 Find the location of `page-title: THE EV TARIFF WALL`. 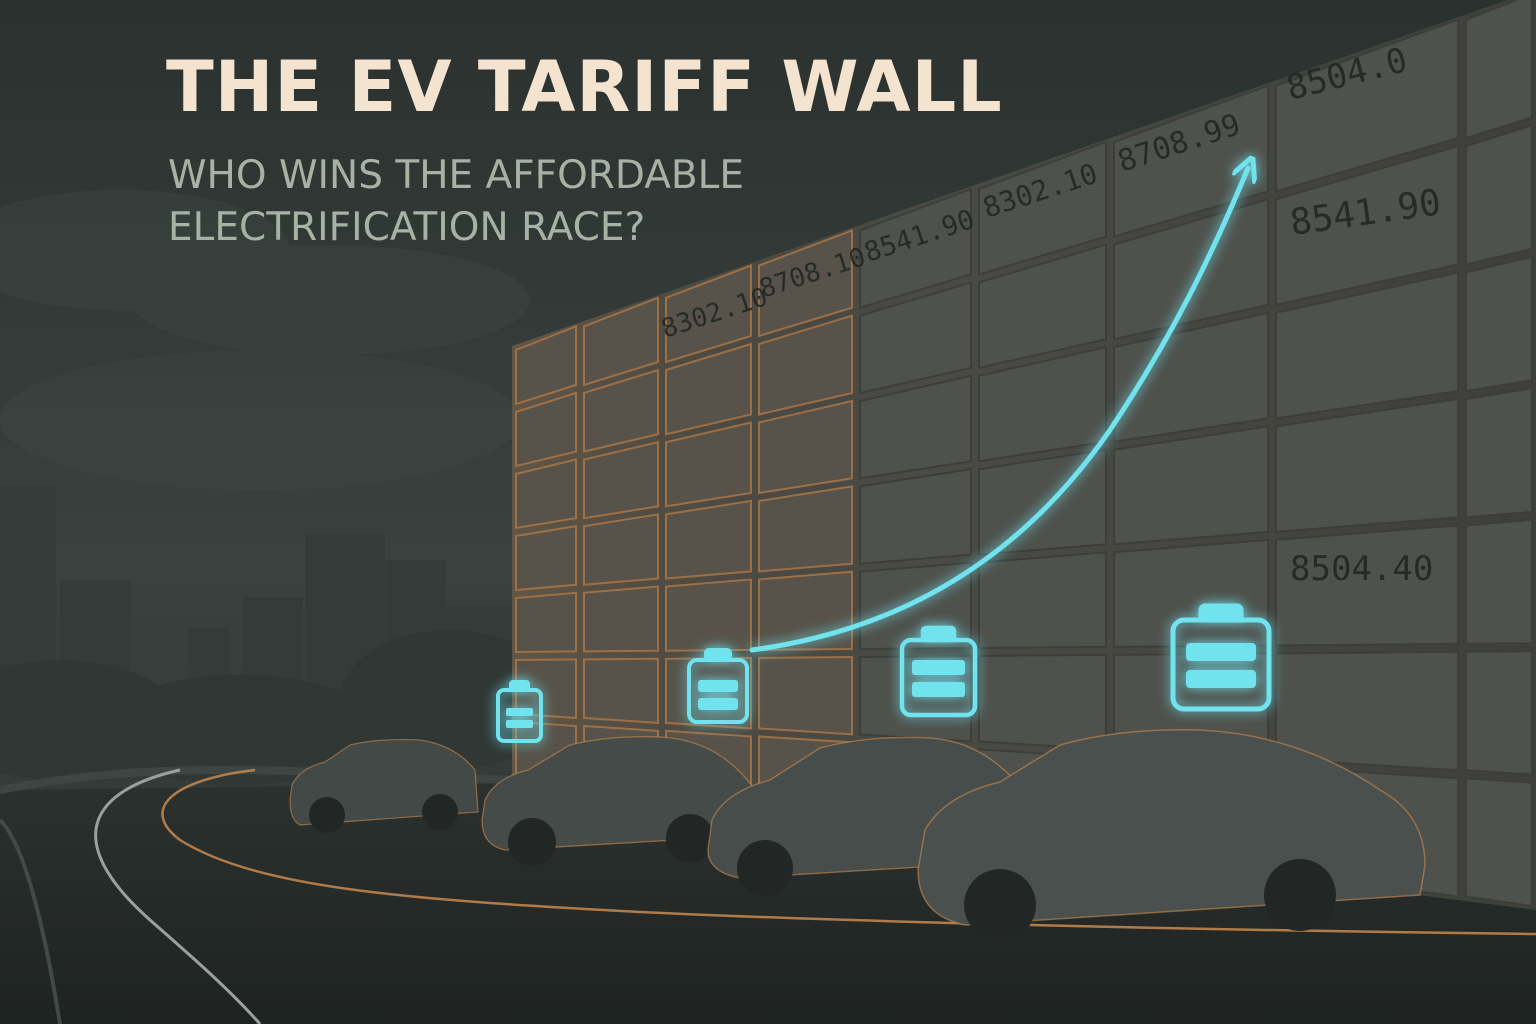

page-title: THE EV TARIFF WALL is located at coordinates (584, 87).